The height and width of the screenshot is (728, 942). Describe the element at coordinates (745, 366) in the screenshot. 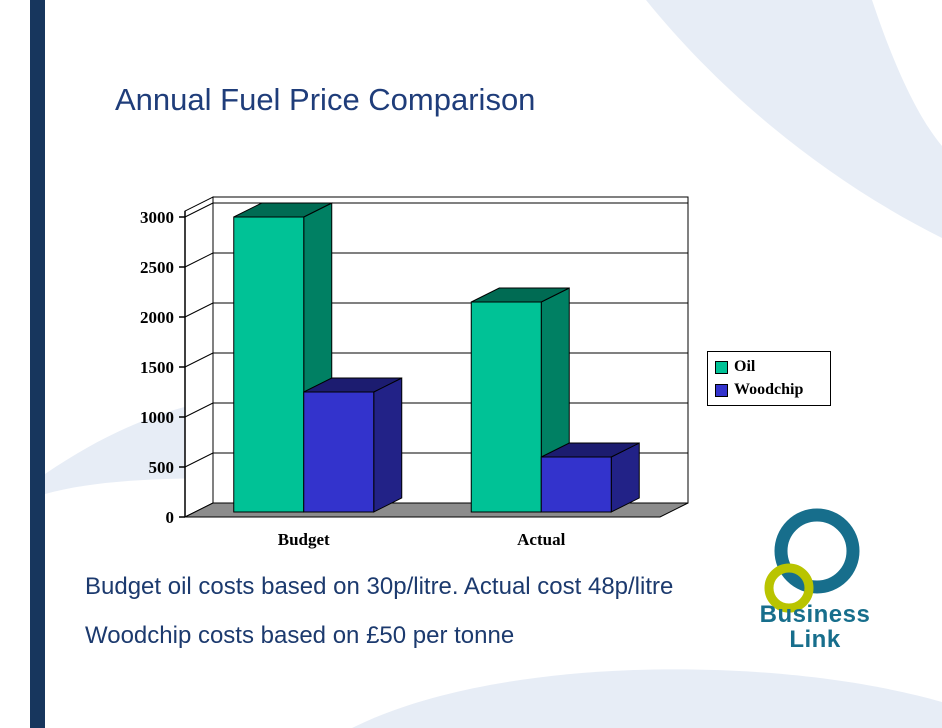

I see `legend-label: Oil` at that location.